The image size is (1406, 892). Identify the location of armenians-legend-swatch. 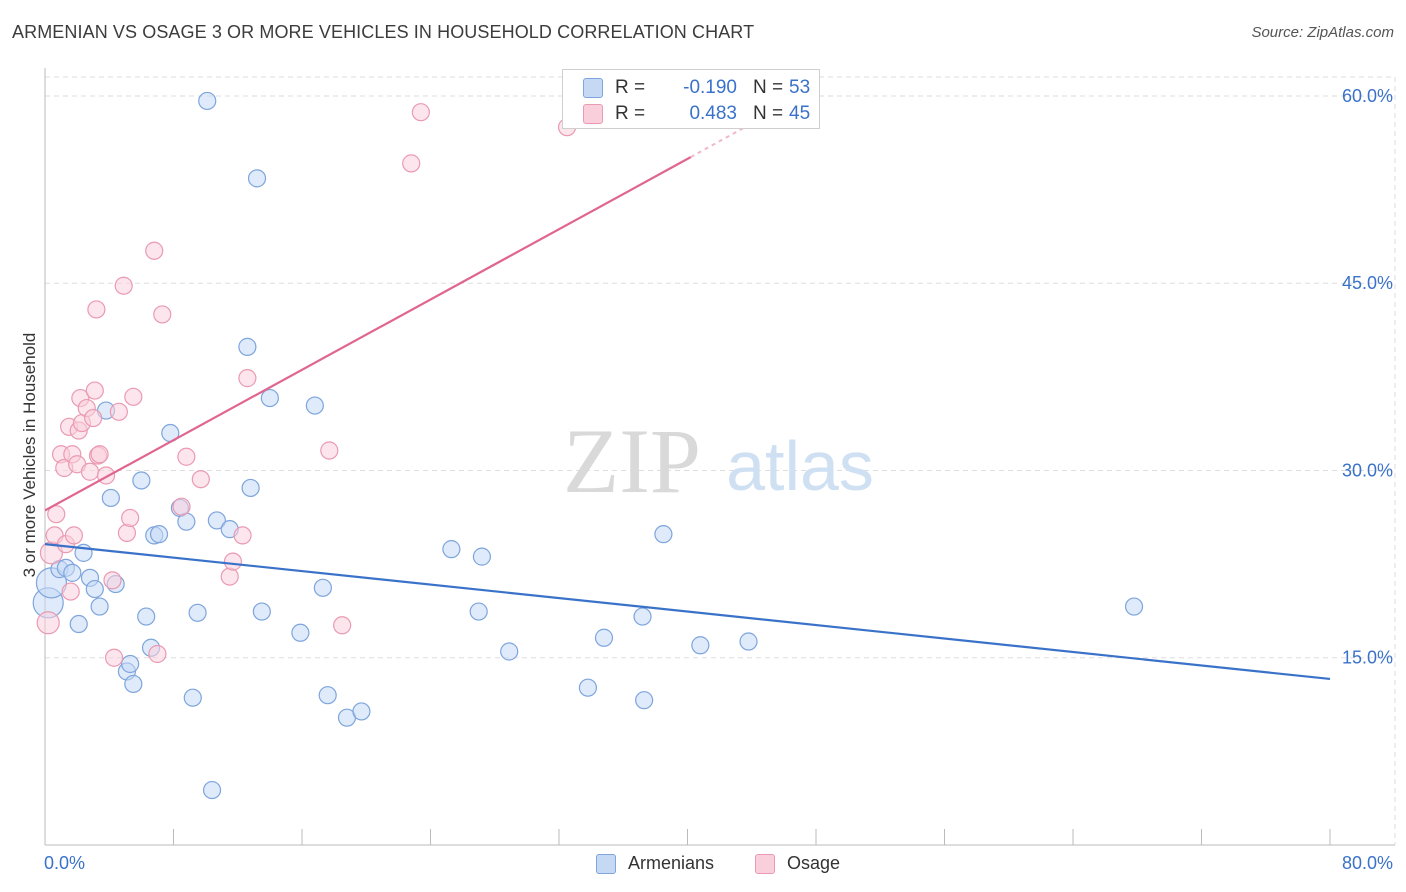
(606, 864).